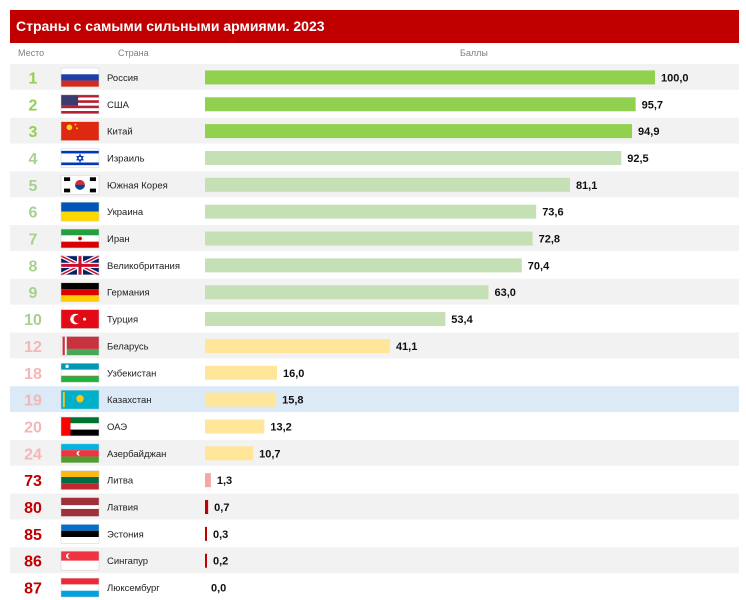  I want to click on rank-label: 85, so click(33, 535).